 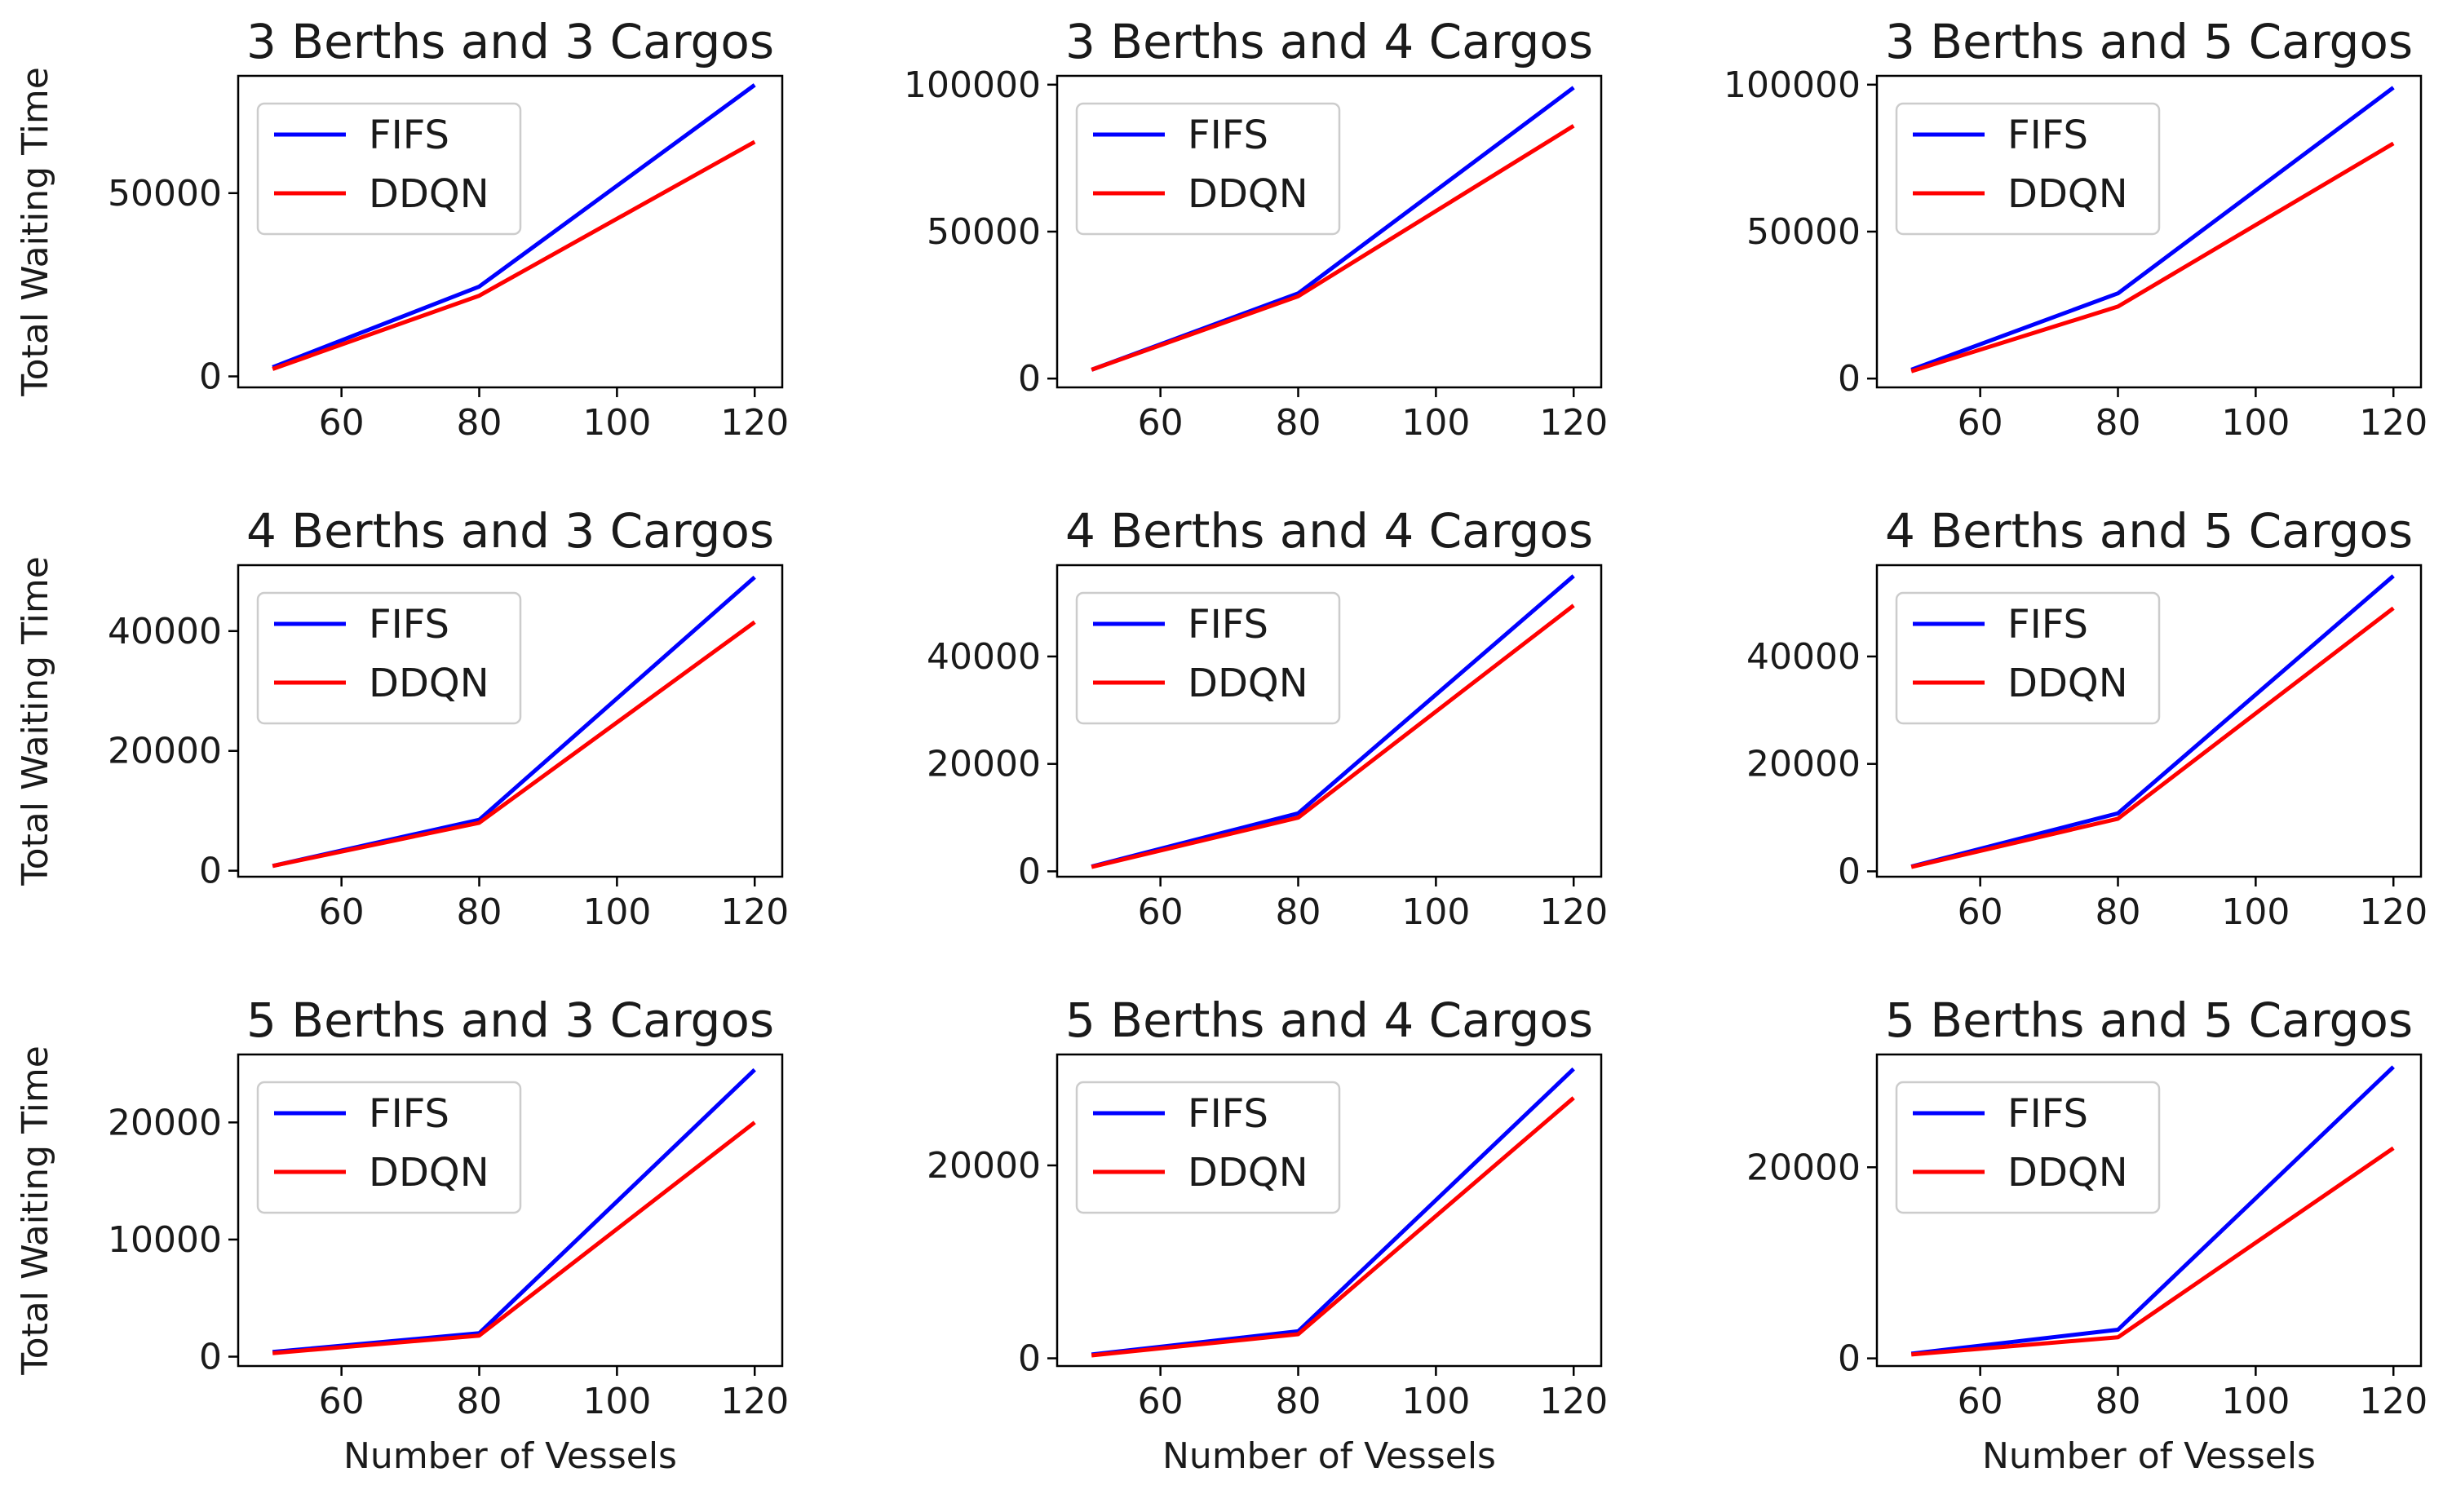 I want to click on subplot-title: 4 Berths and 4 Cargos, so click(x=1329, y=531).